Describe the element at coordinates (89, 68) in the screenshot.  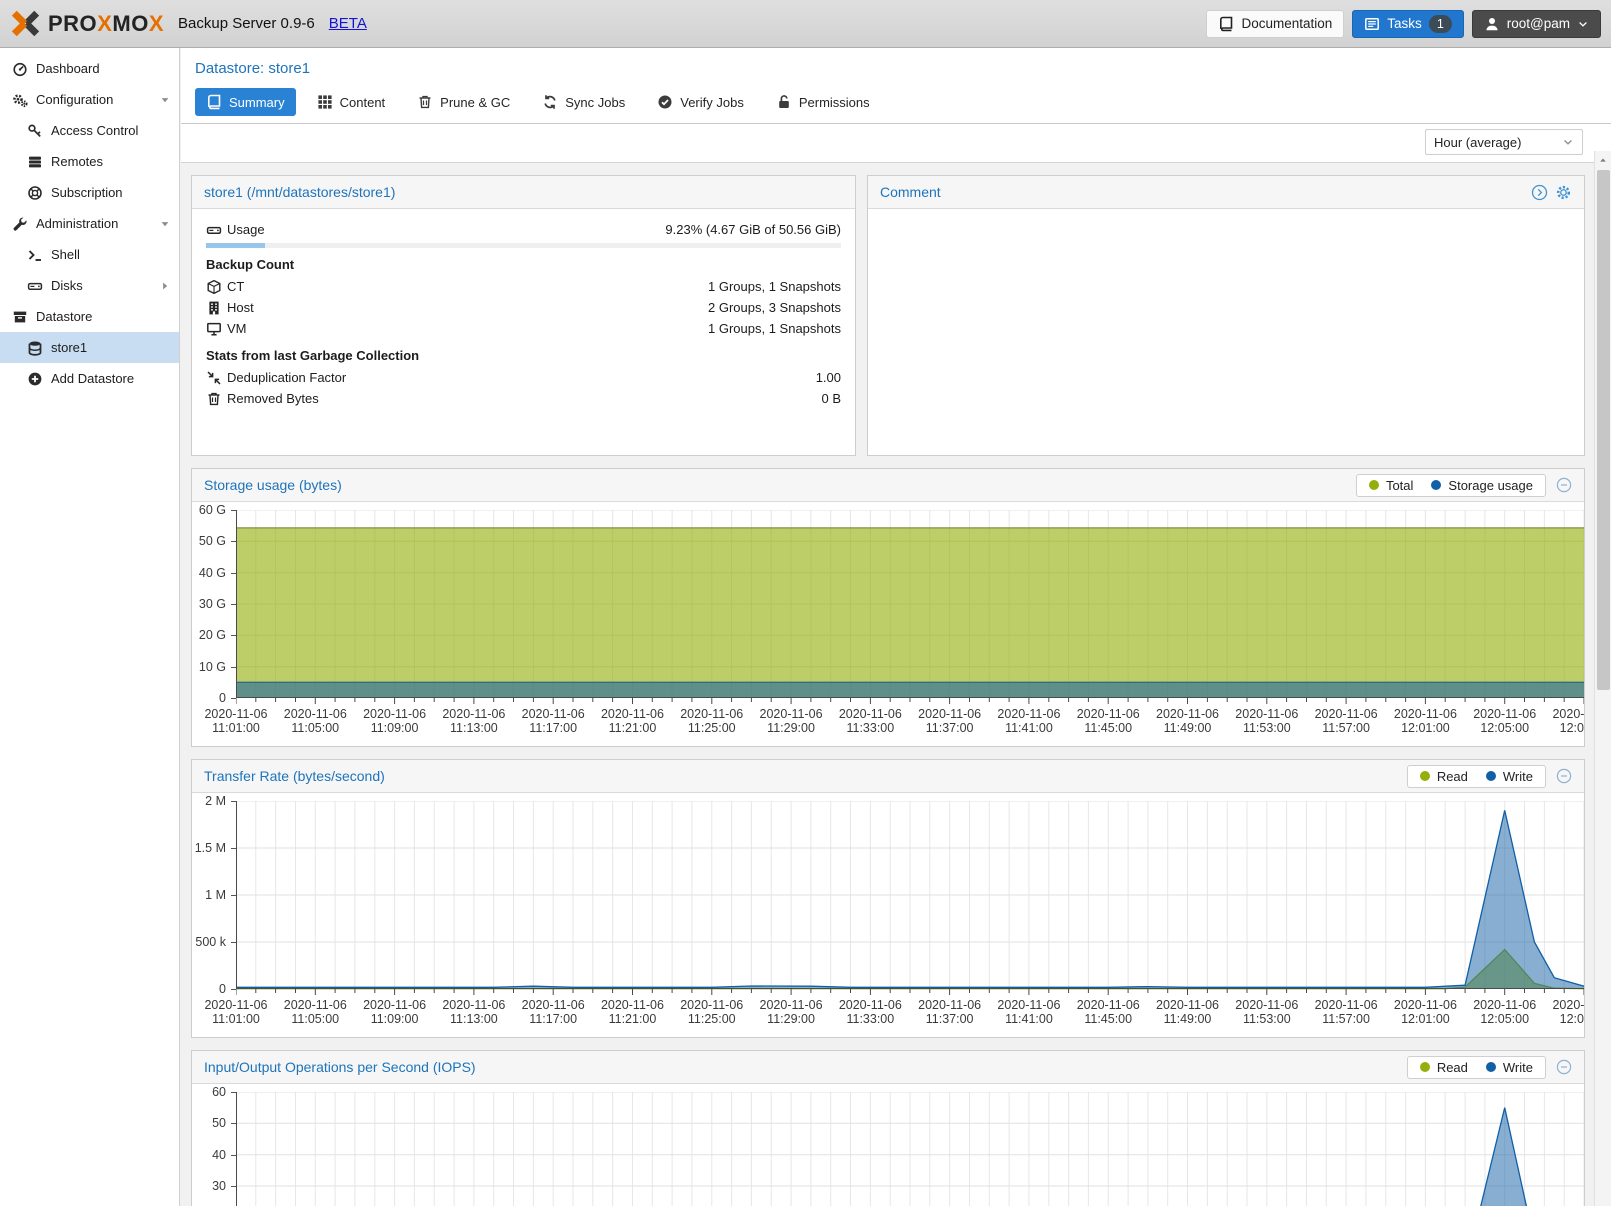
I see `sidebar-item-dashboard: Dashboard` at that location.